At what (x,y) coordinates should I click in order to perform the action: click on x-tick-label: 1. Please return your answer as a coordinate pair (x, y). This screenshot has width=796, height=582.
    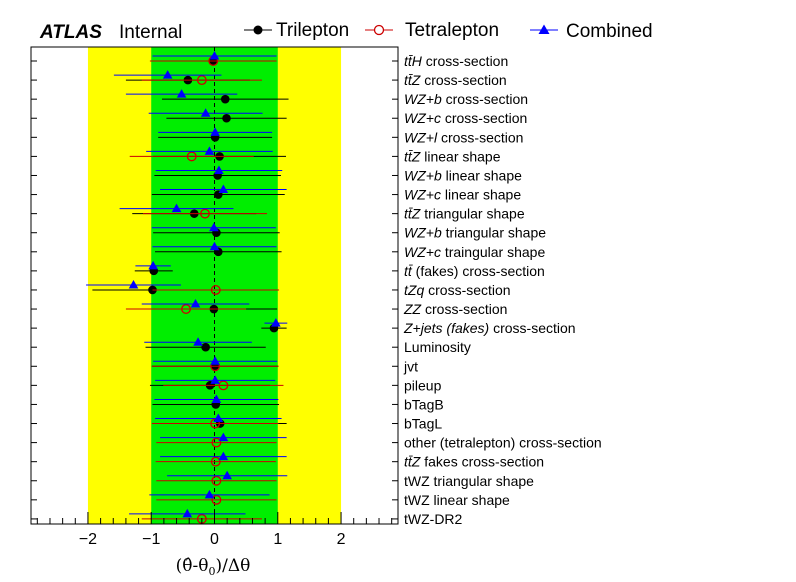
    Looking at the image, I should click on (277, 539).